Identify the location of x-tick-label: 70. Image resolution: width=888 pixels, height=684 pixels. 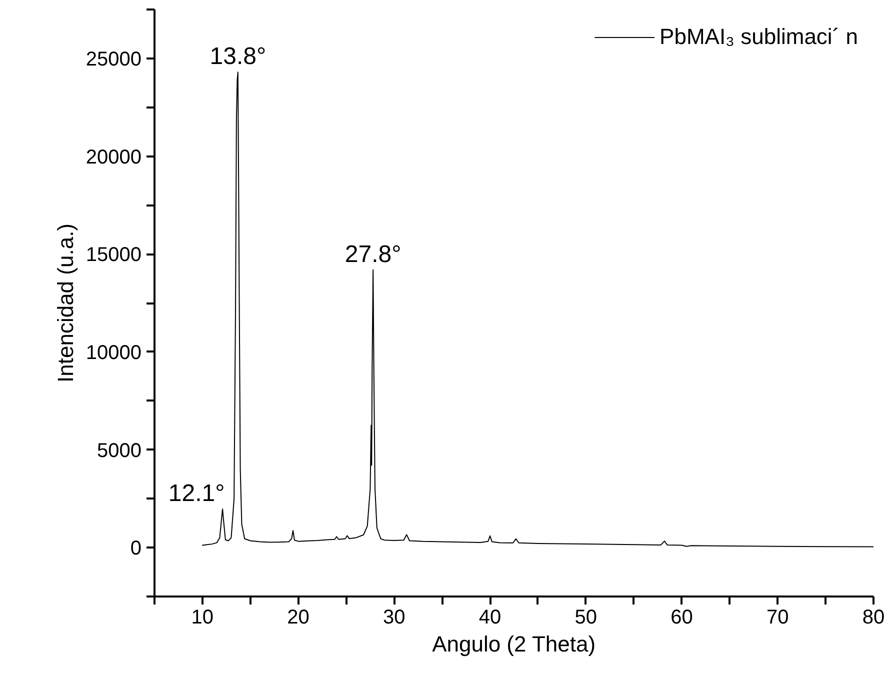
(777, 617).